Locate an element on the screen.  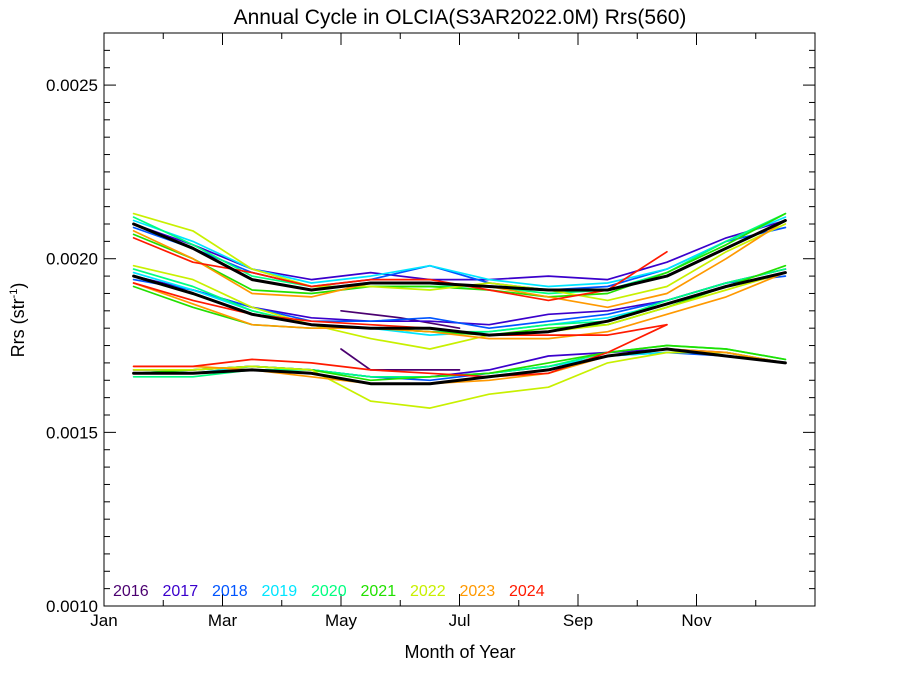
series-line-2017 is located at coordinates (459, 250).